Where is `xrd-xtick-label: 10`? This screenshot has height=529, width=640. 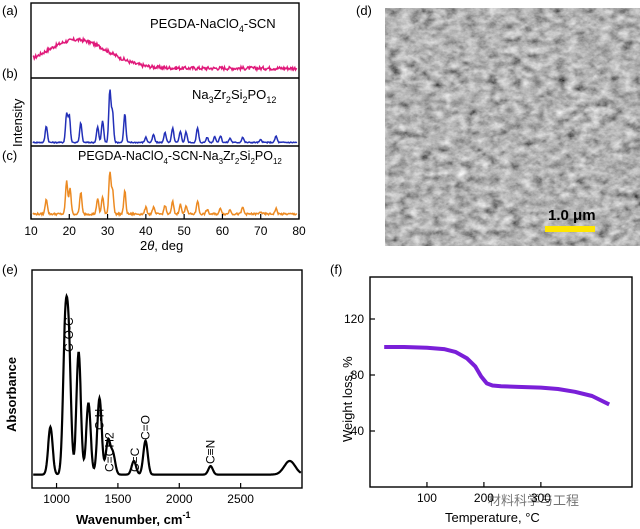
xrd-xtick-label: 10 is located at coordinates (31, 231).